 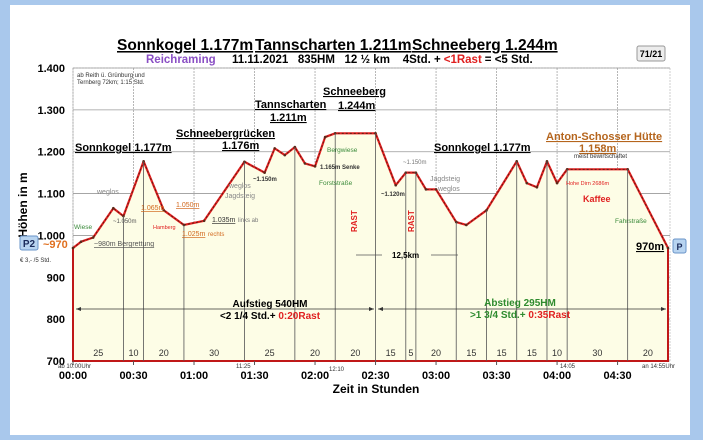 I want to click on x-tick-label: 02:30, so click(x=375, y=376).